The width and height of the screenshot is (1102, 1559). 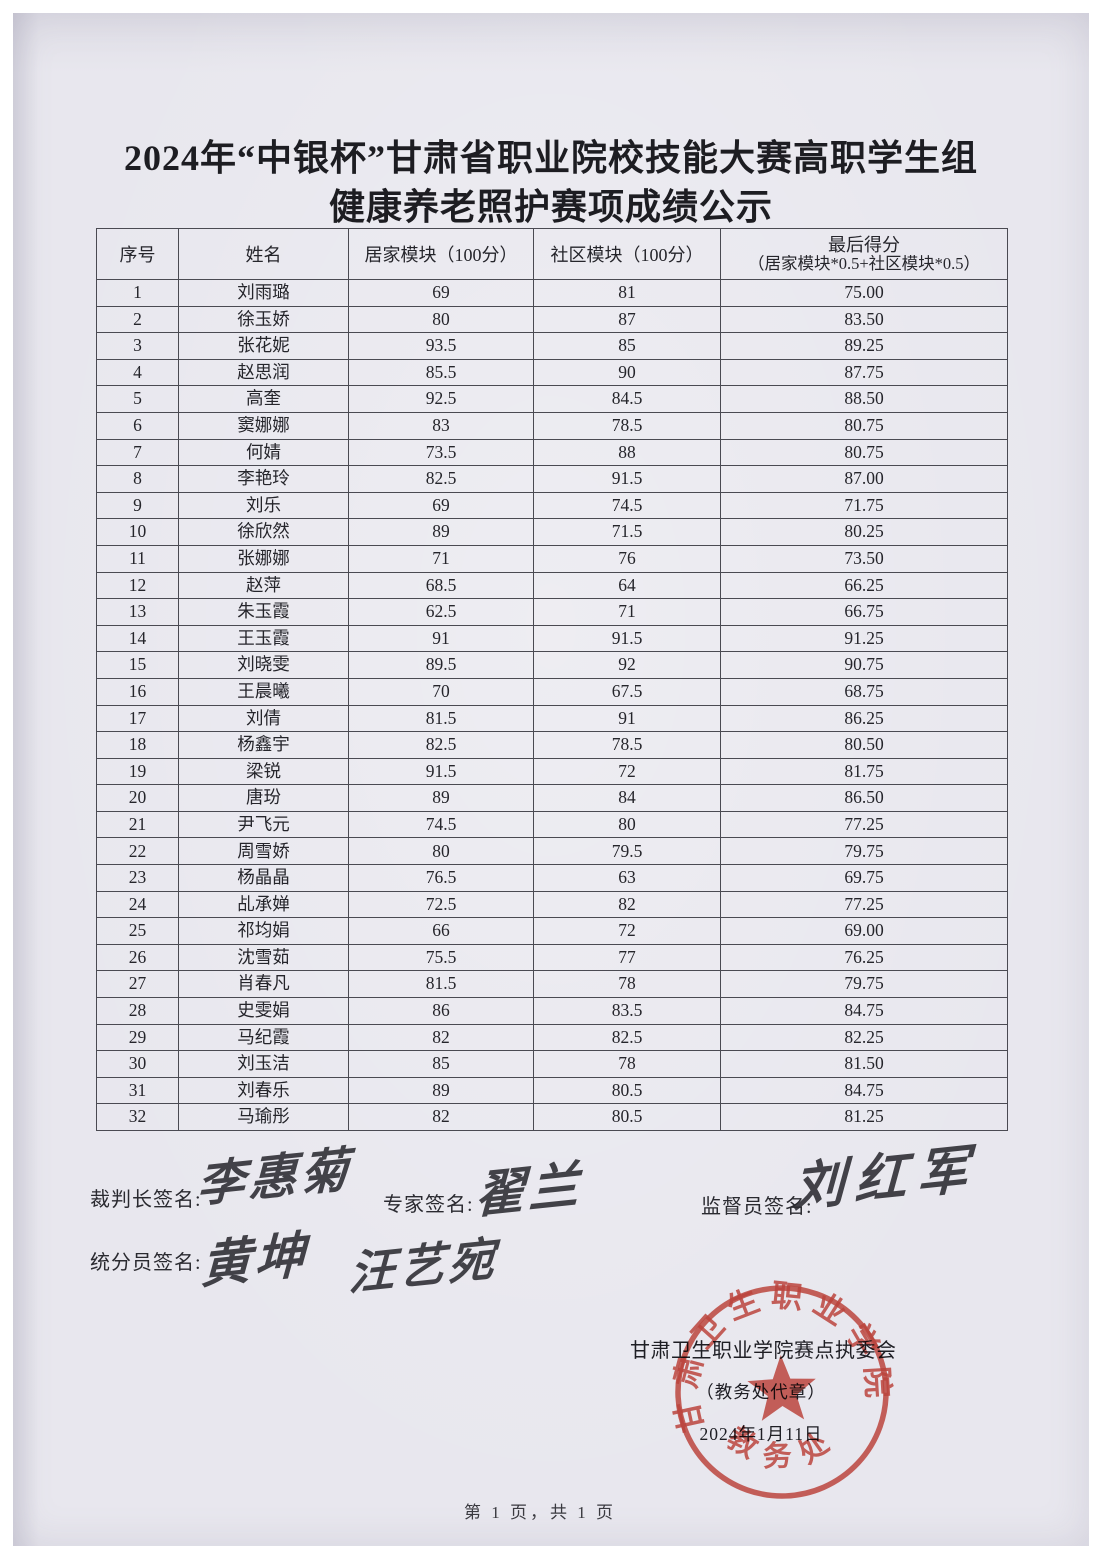 What do you see at coordinates (441, 665) in the screenshot?
I see `cell-home: 89.5` at bounding box center [441, 665].